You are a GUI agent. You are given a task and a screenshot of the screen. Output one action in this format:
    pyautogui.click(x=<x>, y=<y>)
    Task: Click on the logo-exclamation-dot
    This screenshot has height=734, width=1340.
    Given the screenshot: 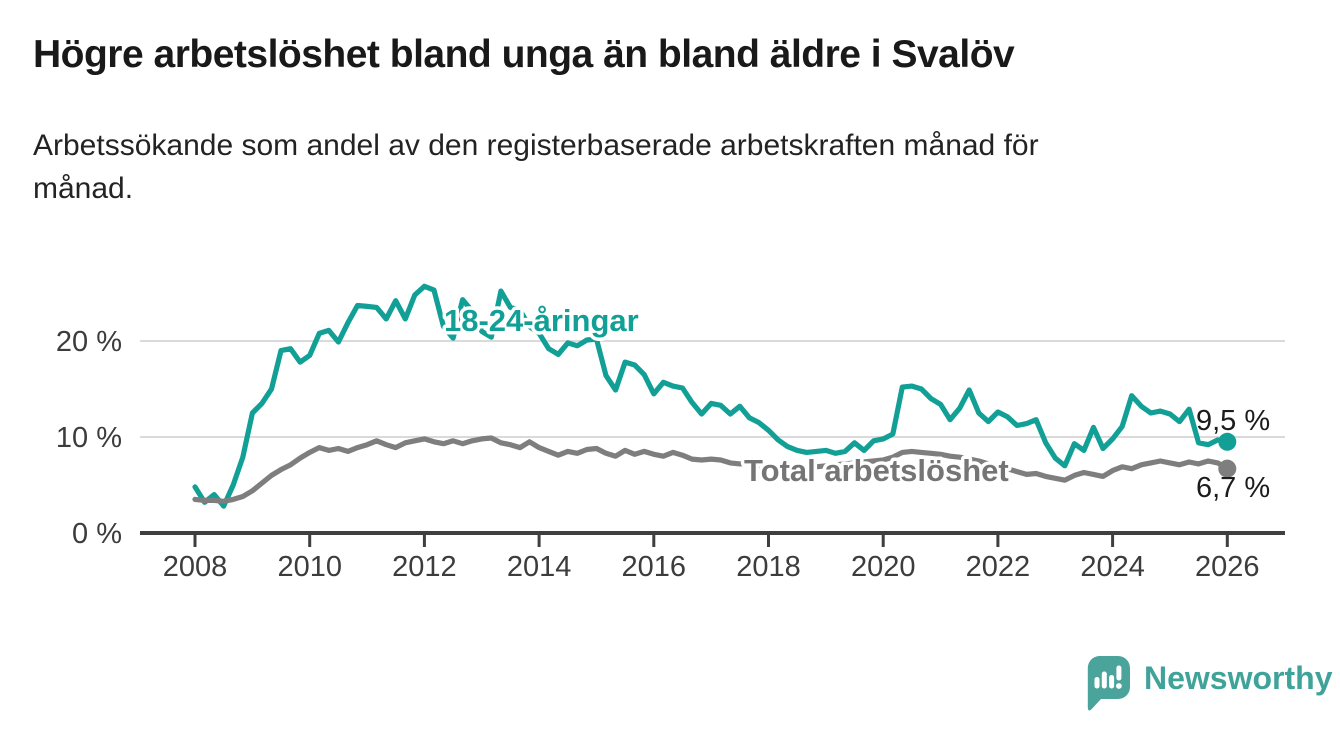 What is the action you would take?
    pyautogui.click(x=1119, y=686)
    